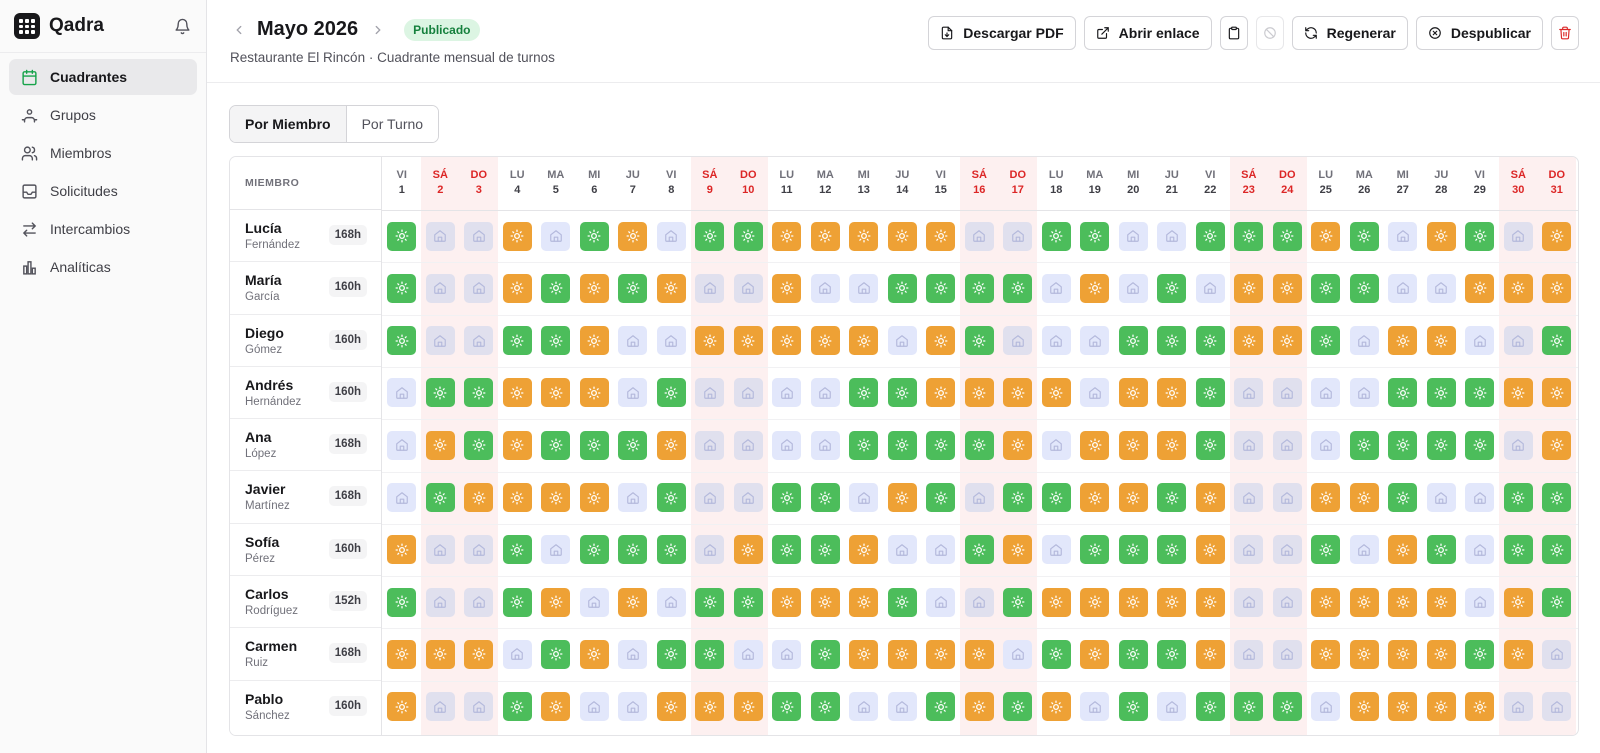  What do you see at coordinates (1565, 33) in the screenshot?
I see `delete-button` at bounding box center [1565, 33].